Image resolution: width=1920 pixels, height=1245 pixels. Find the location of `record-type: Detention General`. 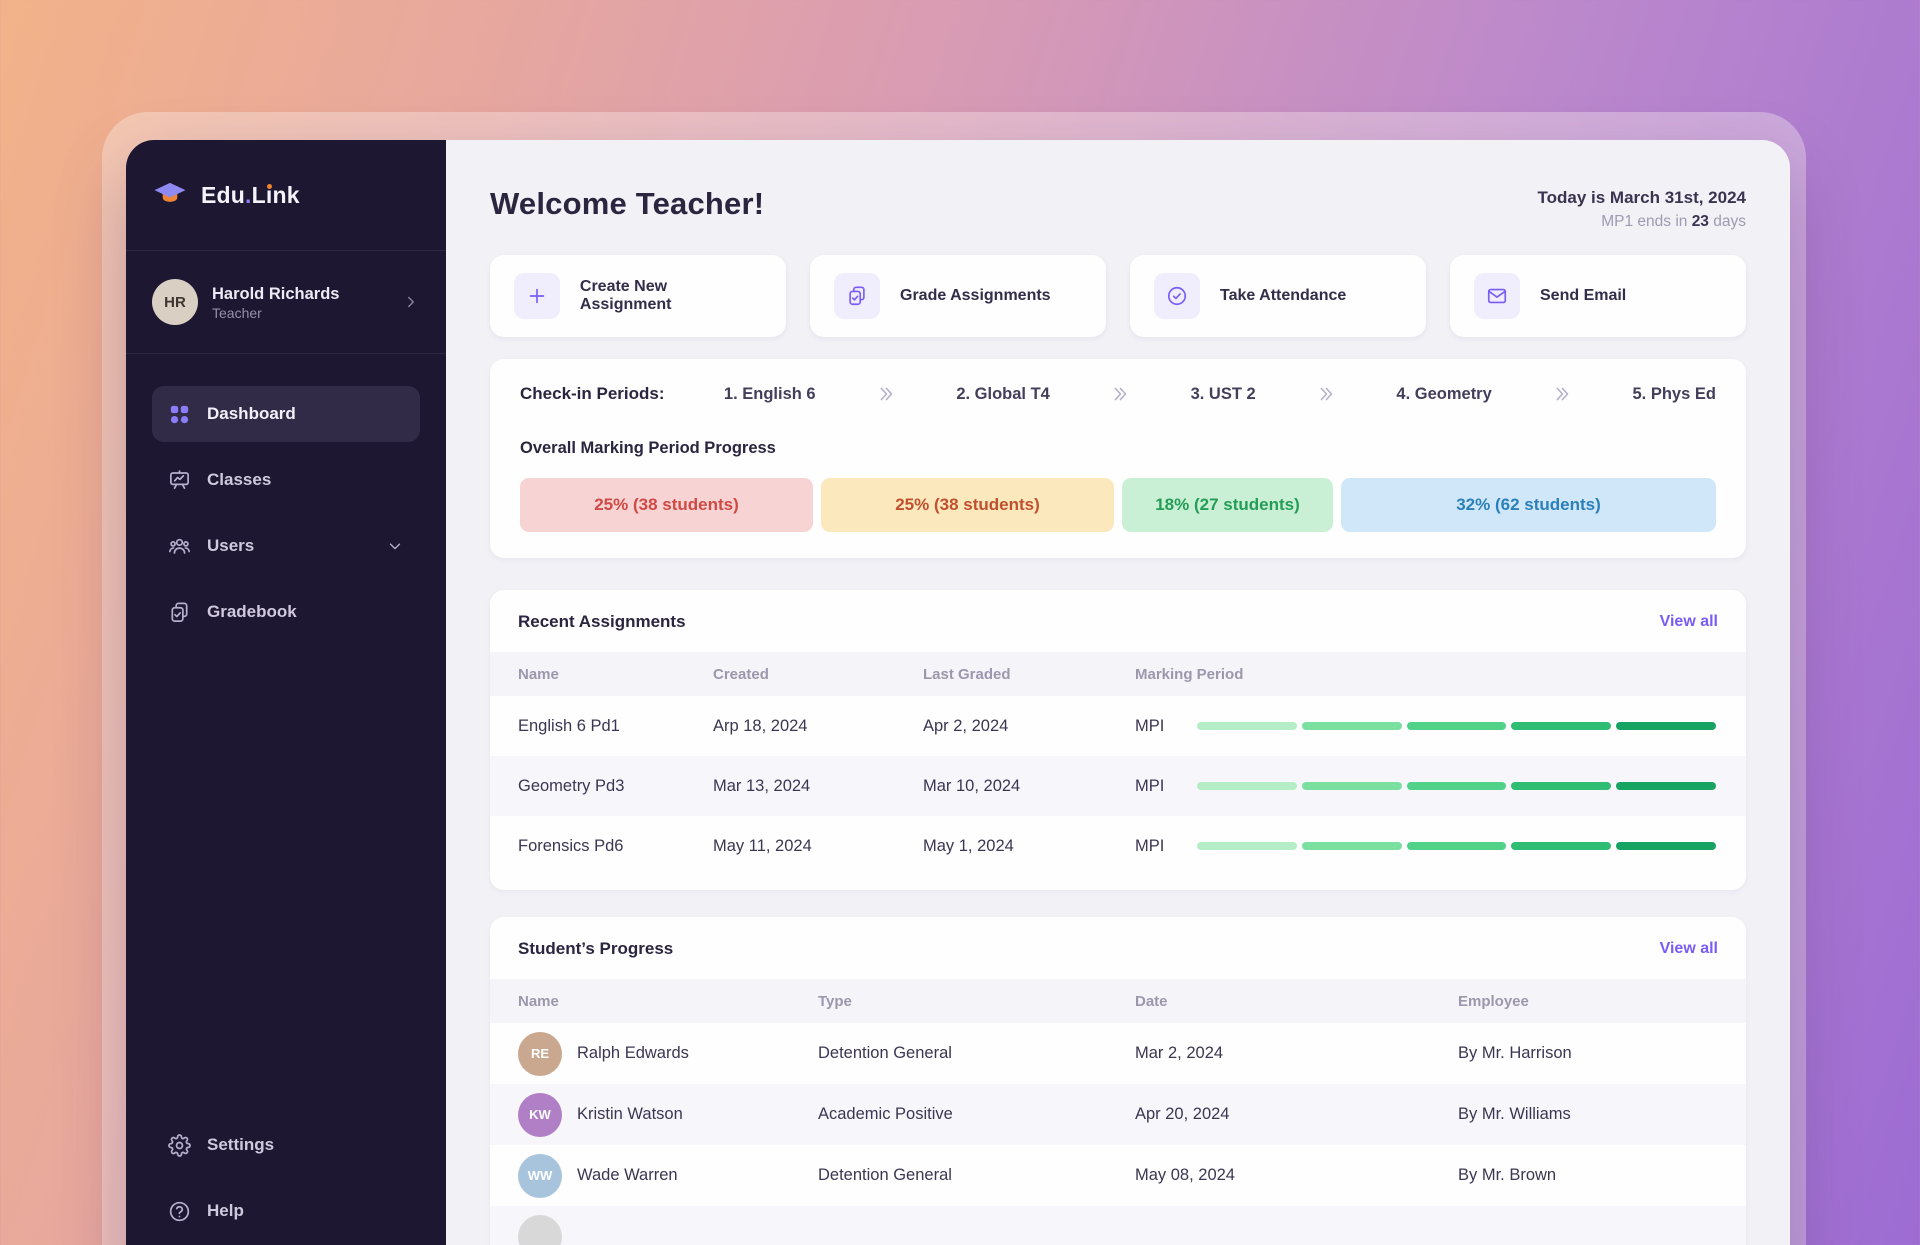

record-type: Detention General is located at coordinates (885, 1175).